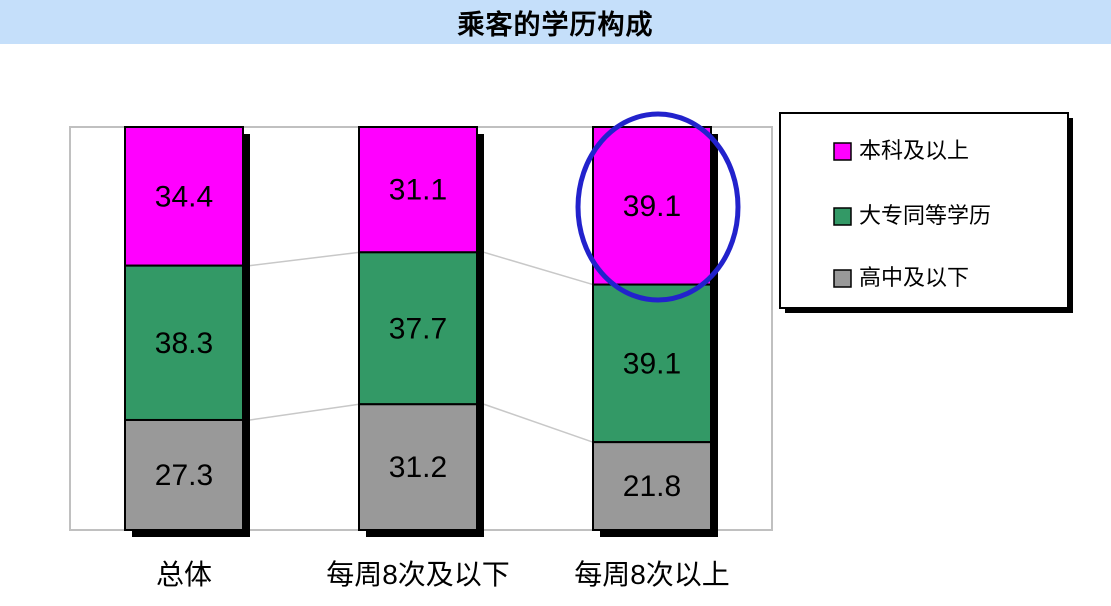 The height and width of the screenshot is (606, 1111). What do you see at coordinates (914, 277) in the screenshot?
I see `legend-label-2: 高中及以下` at bounding box center [914, 277].